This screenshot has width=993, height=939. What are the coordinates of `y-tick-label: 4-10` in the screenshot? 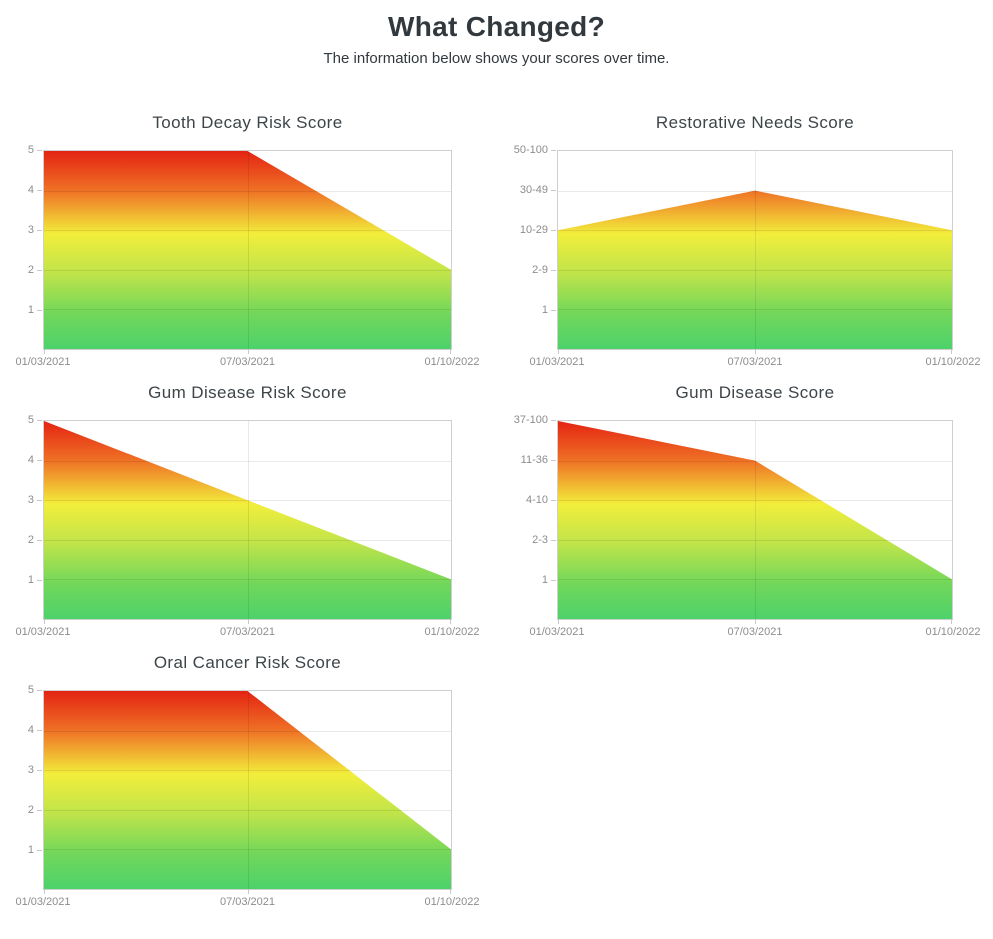 It's located at (541, 500).